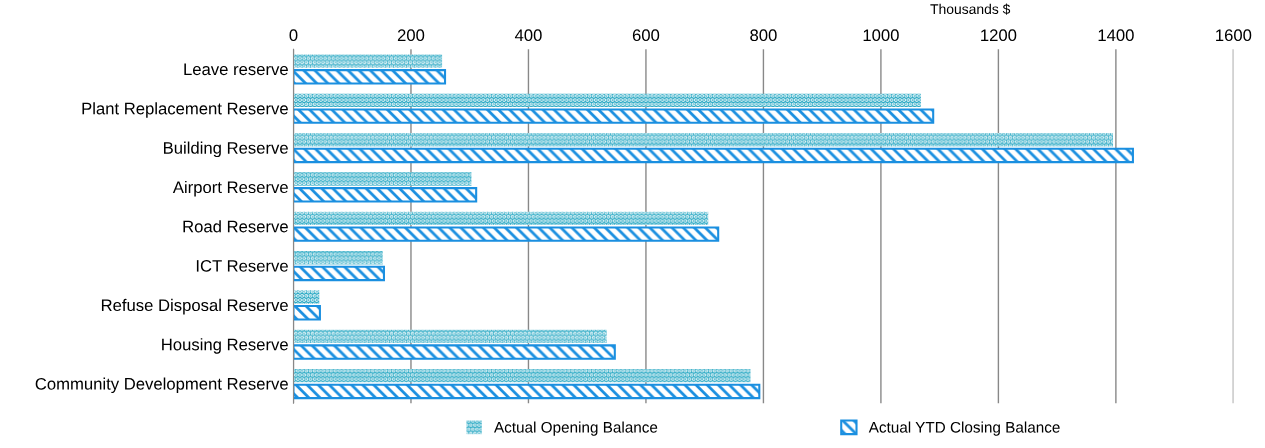 This screenshot has width=1265, height=448. I want to click on x-tick-label: 800, so click(763, 35).